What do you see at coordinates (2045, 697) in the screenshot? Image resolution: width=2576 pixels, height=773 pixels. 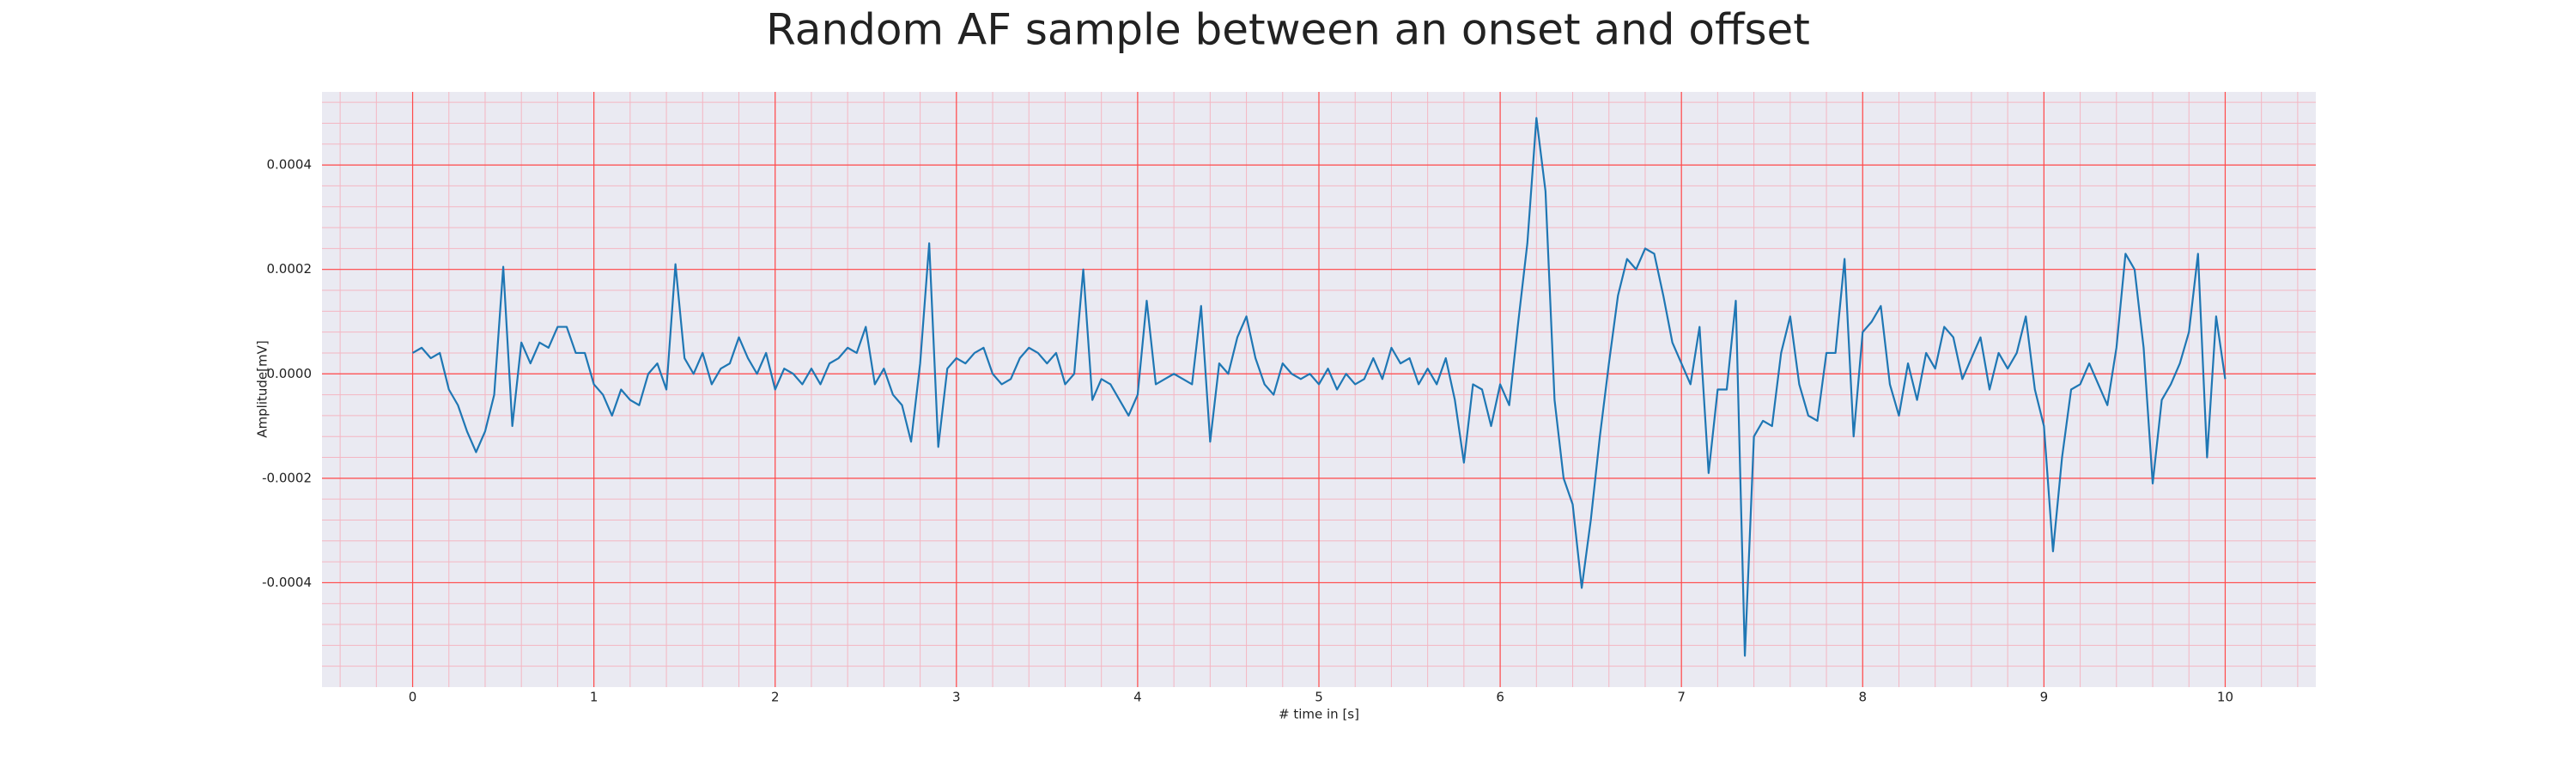 I see `x-tick-label: 9` at bounding box center [2045, 697].